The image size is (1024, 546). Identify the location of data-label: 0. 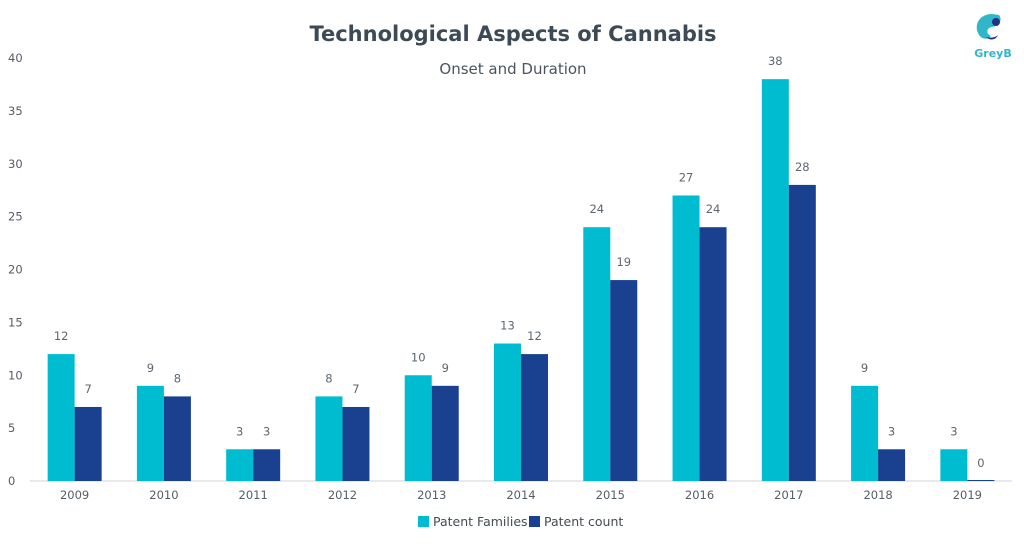
(980, 463).